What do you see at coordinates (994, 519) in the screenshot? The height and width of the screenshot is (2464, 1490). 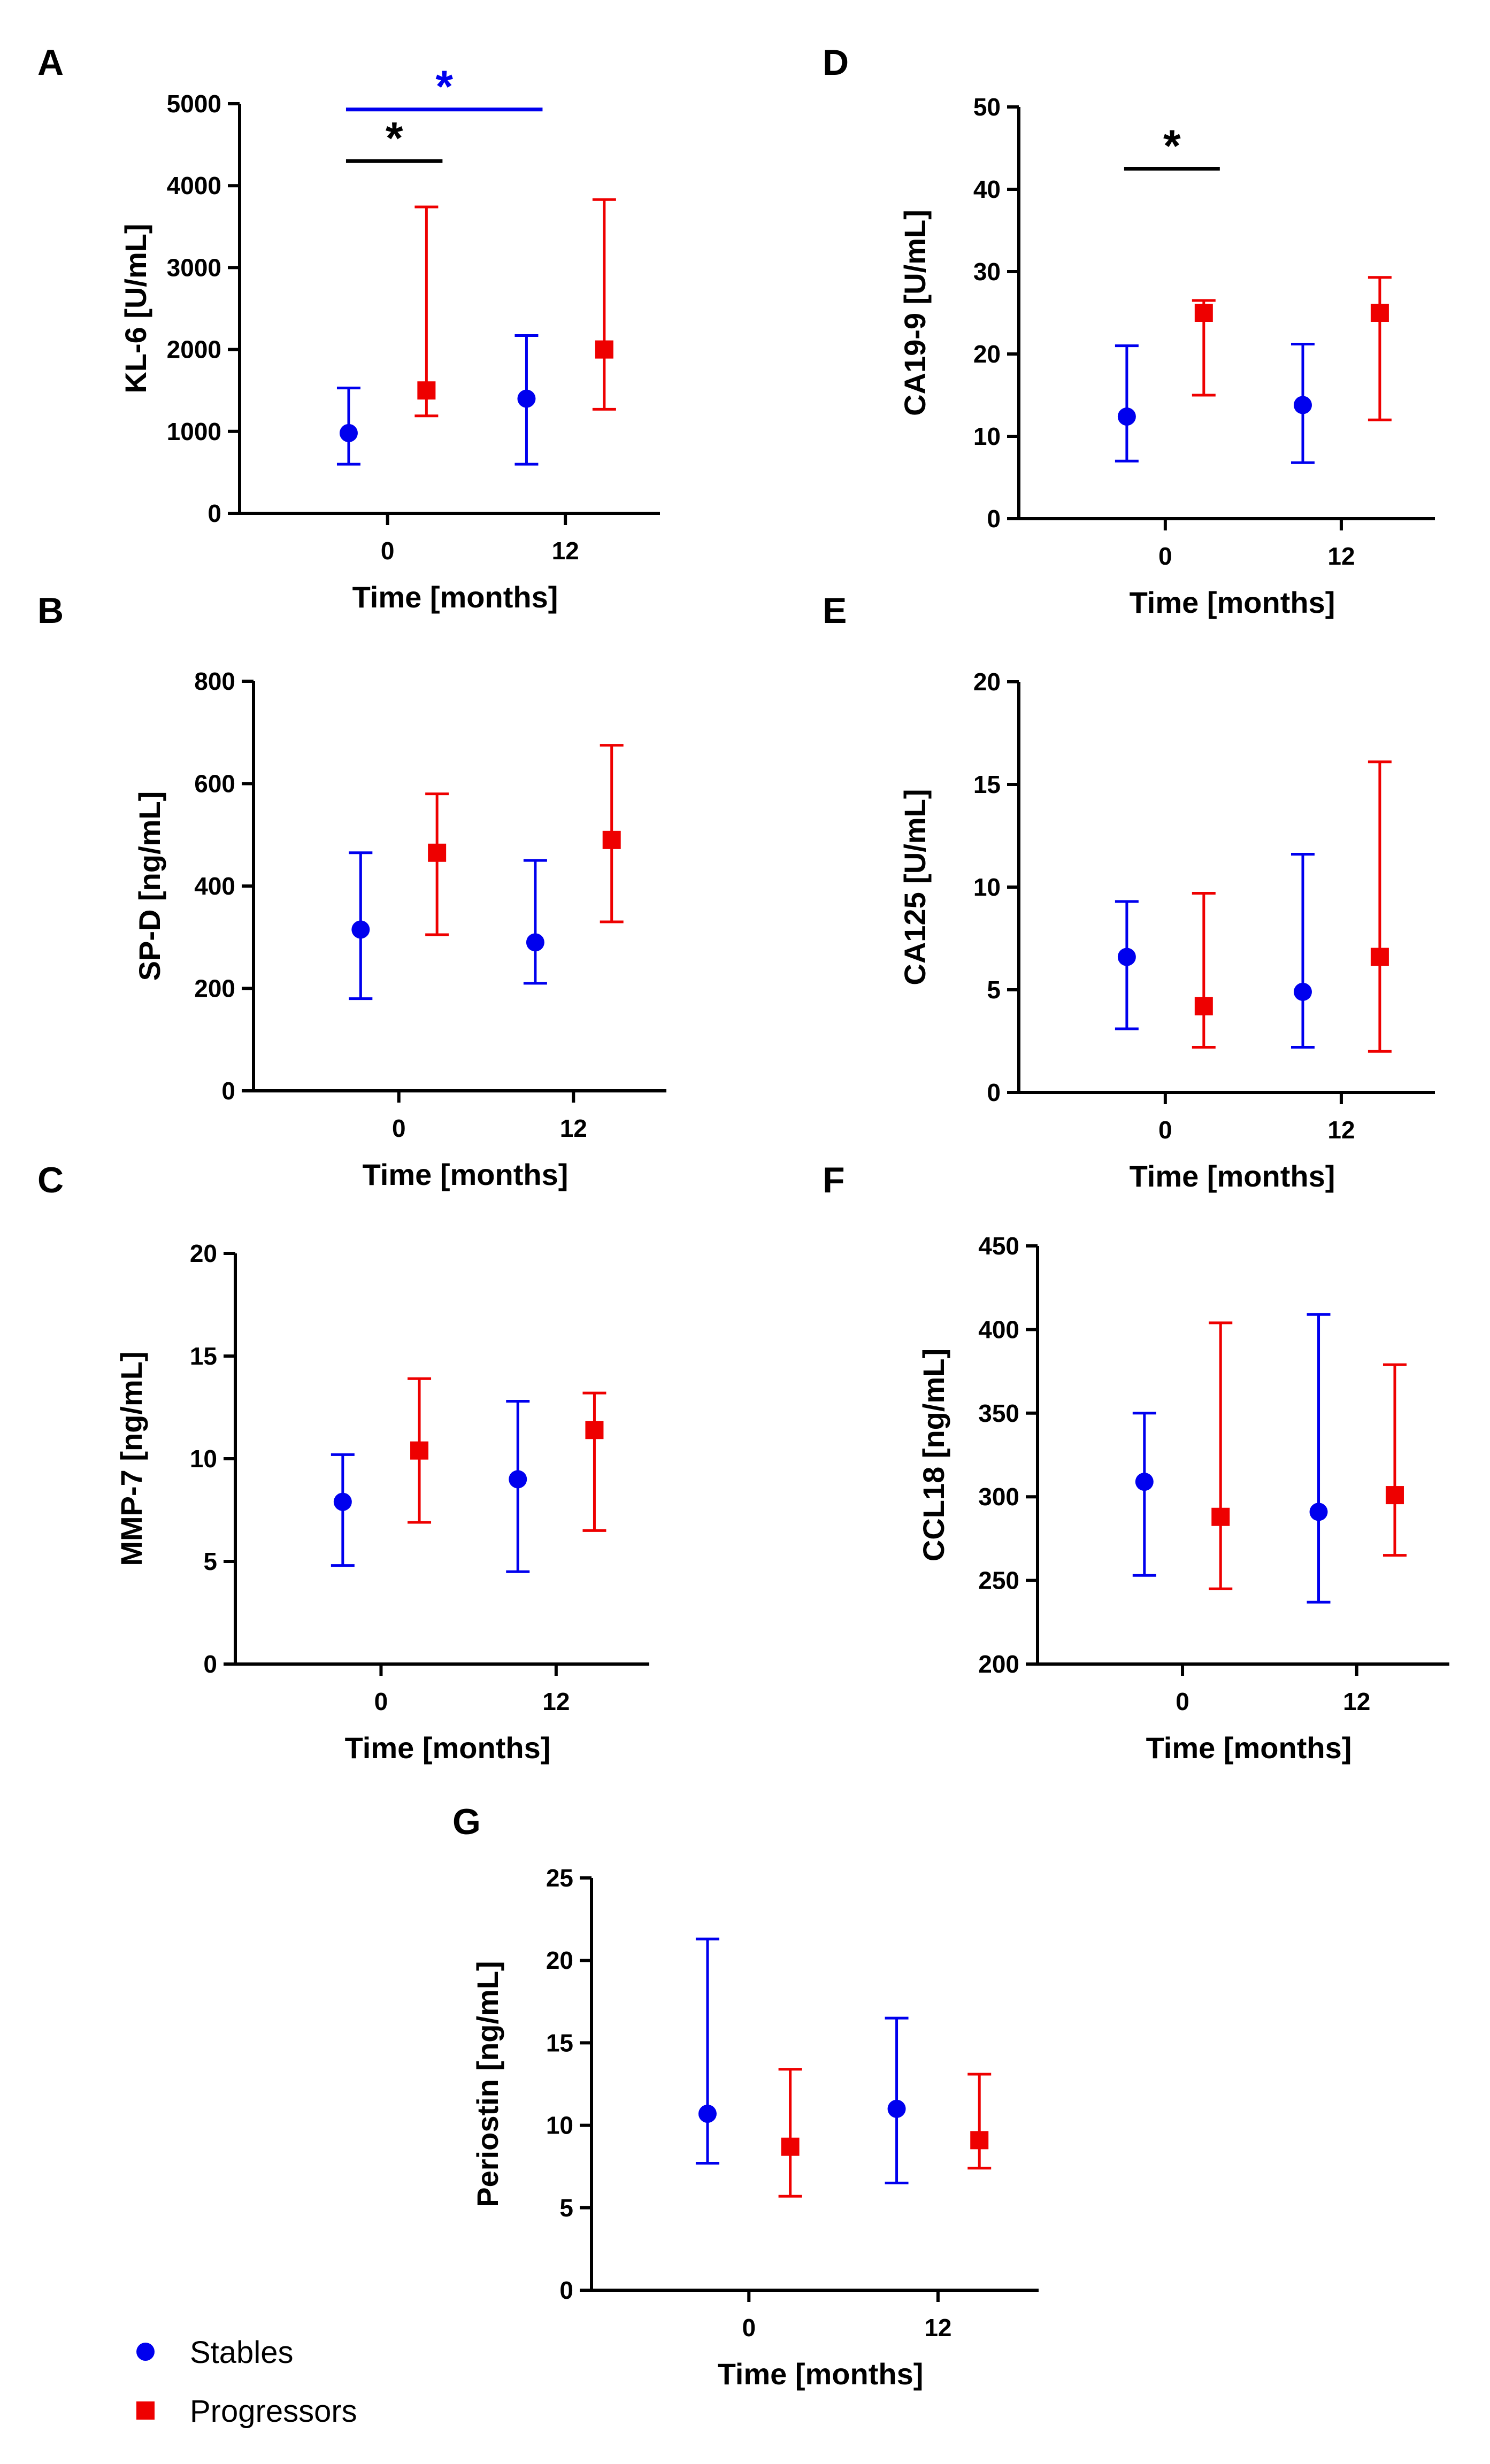 I see `y-tick-label-d: 0` at bounding box center [994, 519].